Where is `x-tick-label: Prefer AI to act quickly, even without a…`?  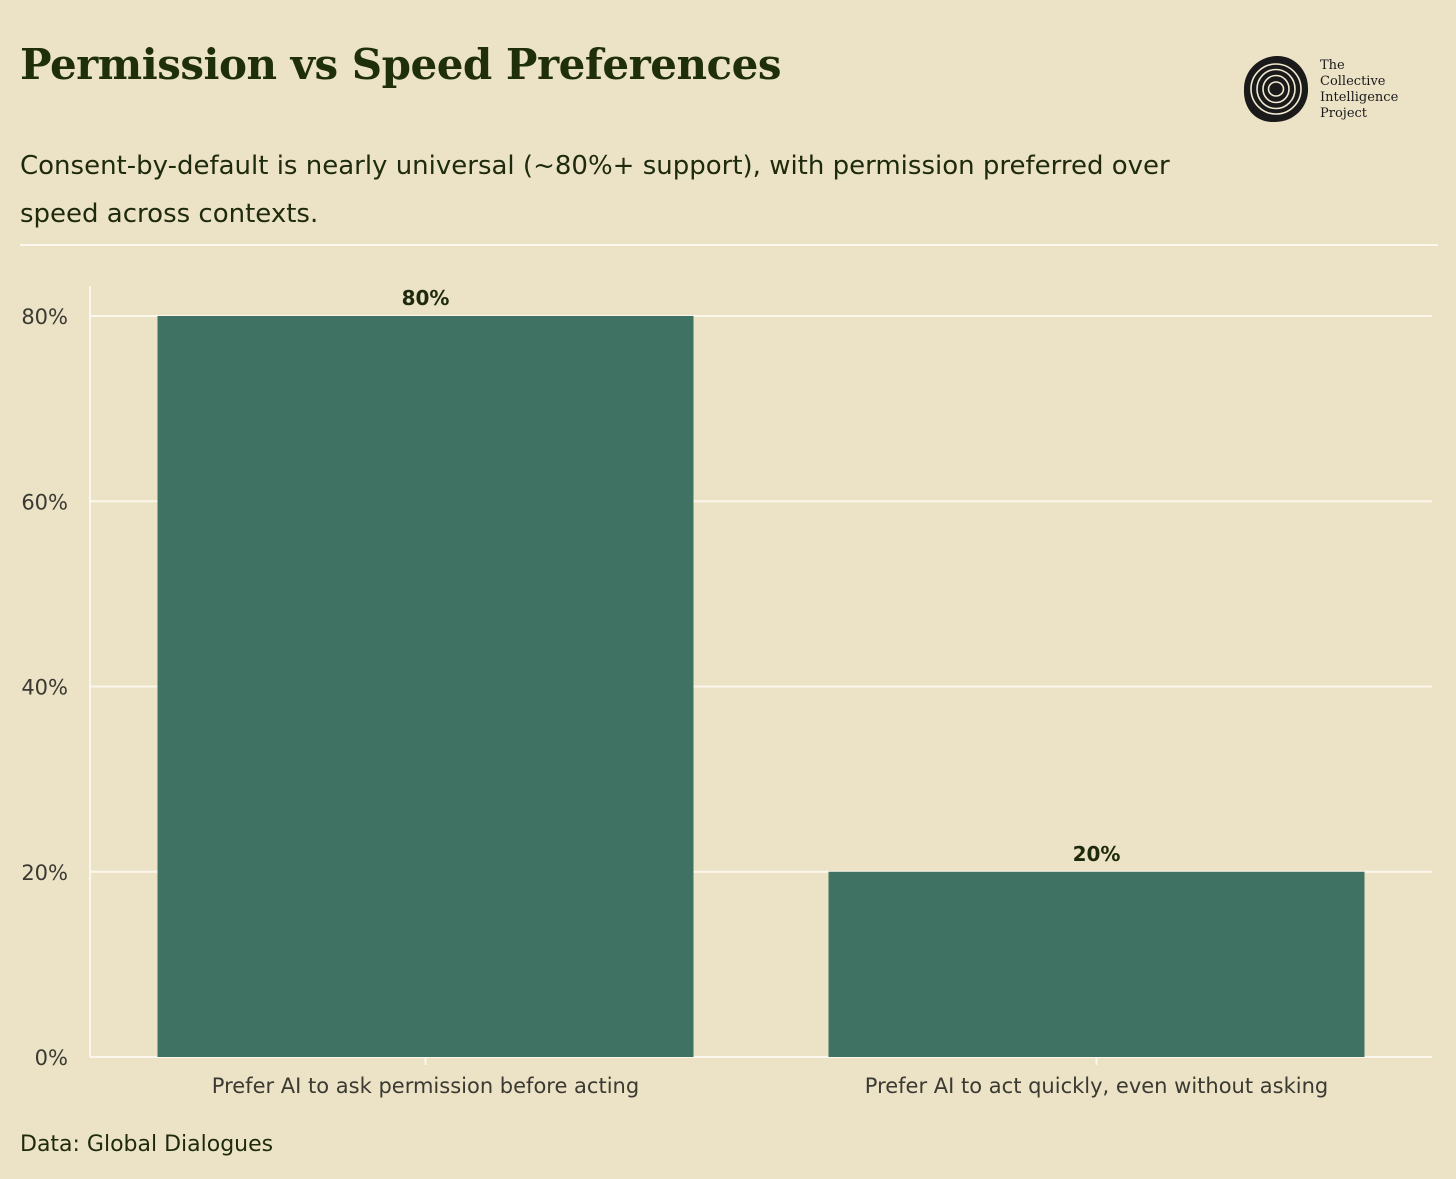
x-tick-label: Prefer AI to act quickly, even without a… is located at coordinates (1096, 1086).